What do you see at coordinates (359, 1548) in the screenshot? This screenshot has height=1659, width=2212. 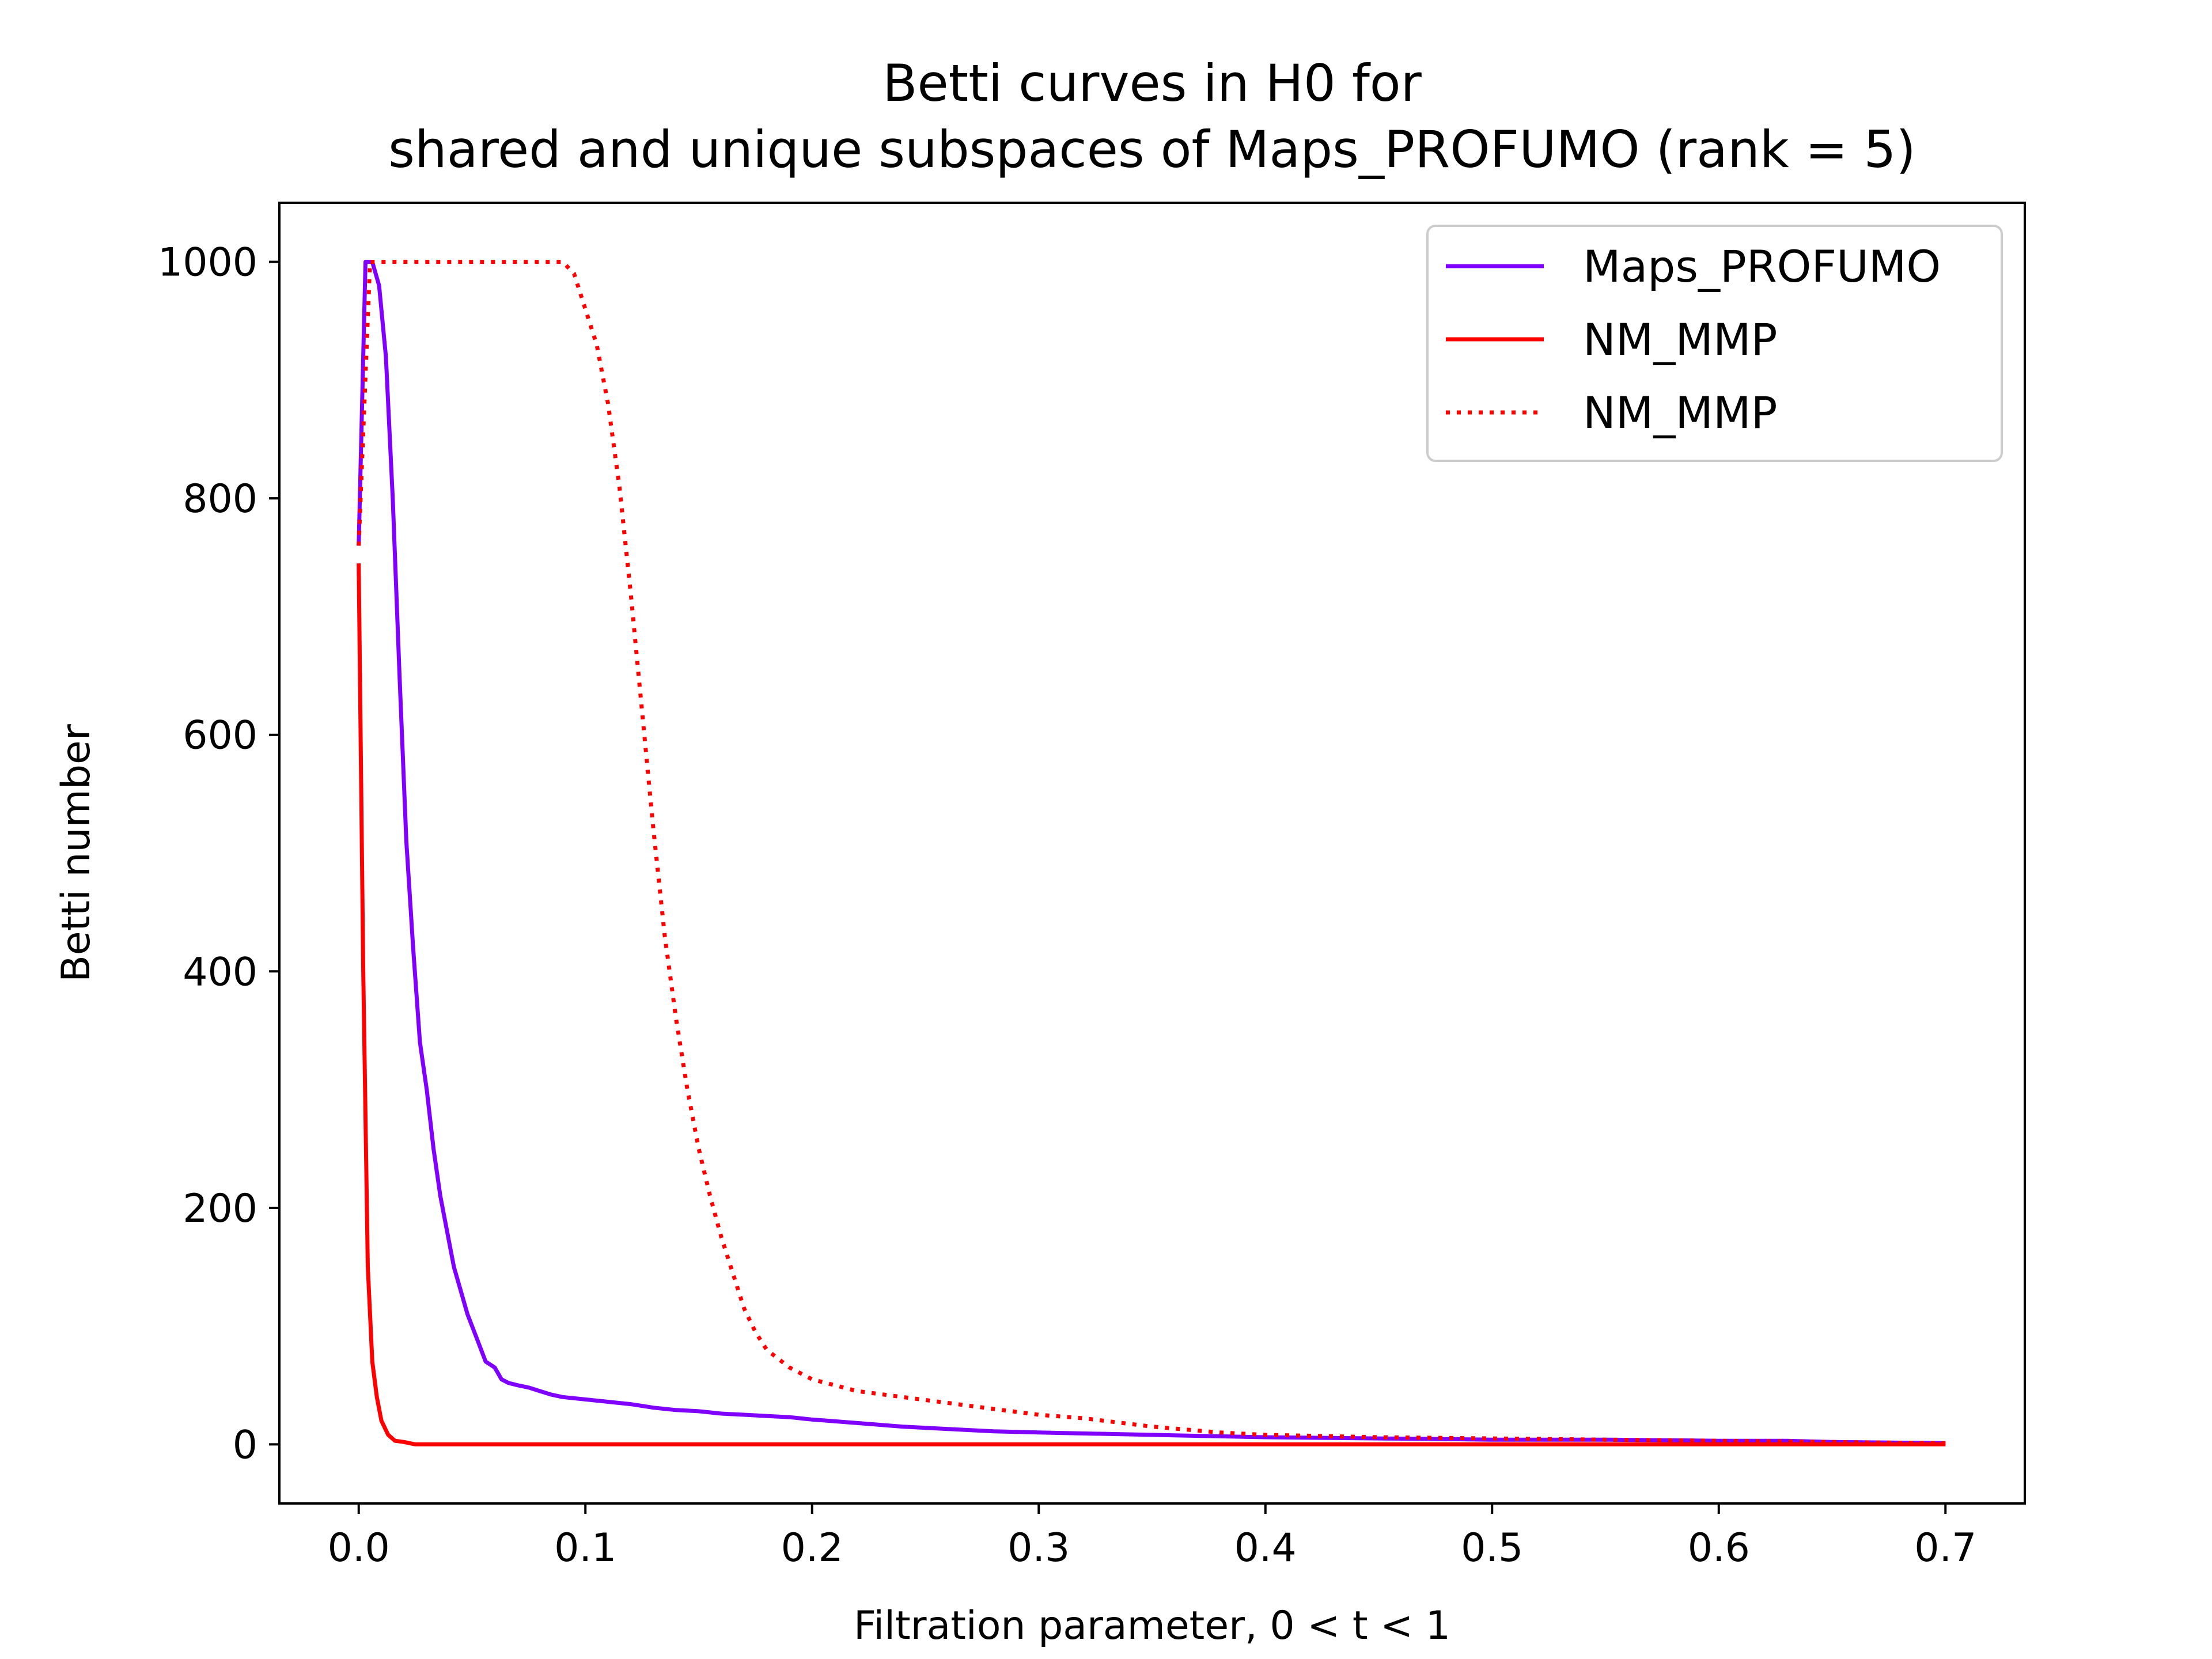 I see `x-tick-label: 0.0` at bounding box center [359, 1548].